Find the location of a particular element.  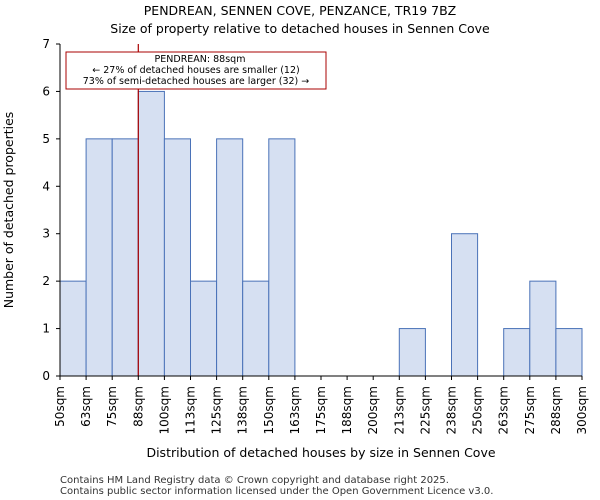

x-tick-label: 88sqm is located at coordinates (138, 406).